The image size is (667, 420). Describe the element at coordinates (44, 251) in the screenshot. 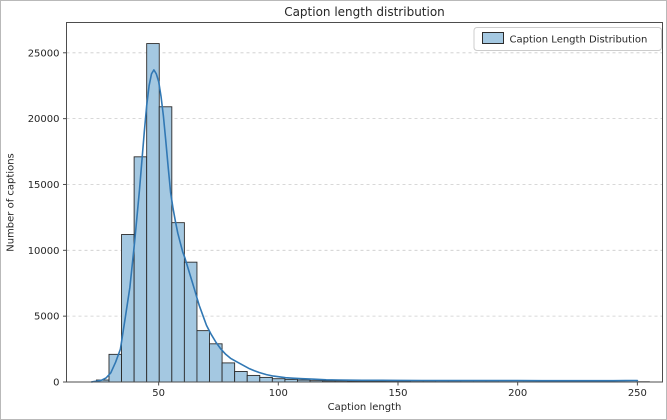

I see `y-tick-label: 10000` at that location.